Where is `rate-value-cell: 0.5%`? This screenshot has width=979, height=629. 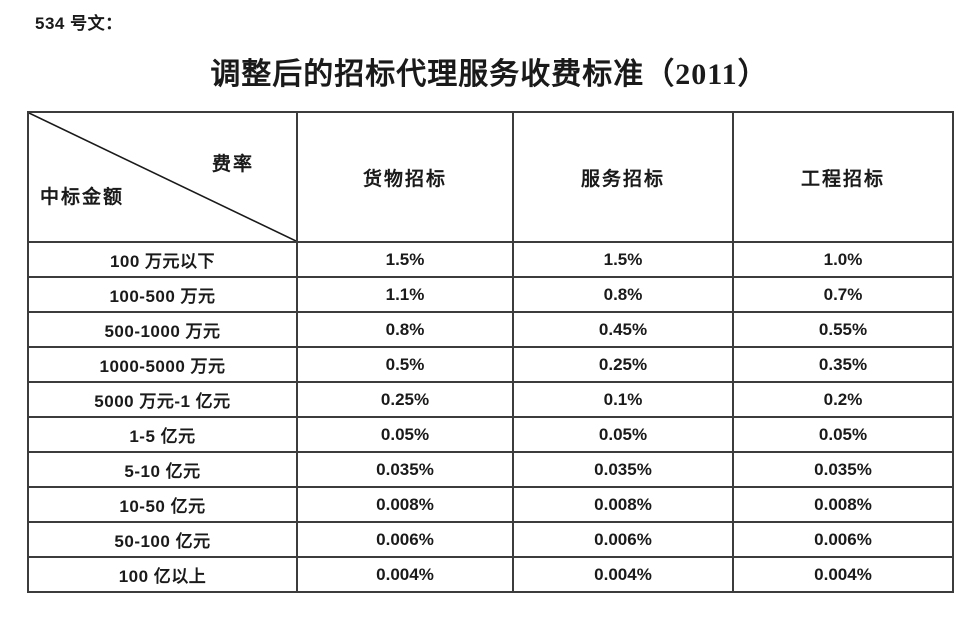
rate-value-cell: 0.5% is located at coordinates (405, 364).